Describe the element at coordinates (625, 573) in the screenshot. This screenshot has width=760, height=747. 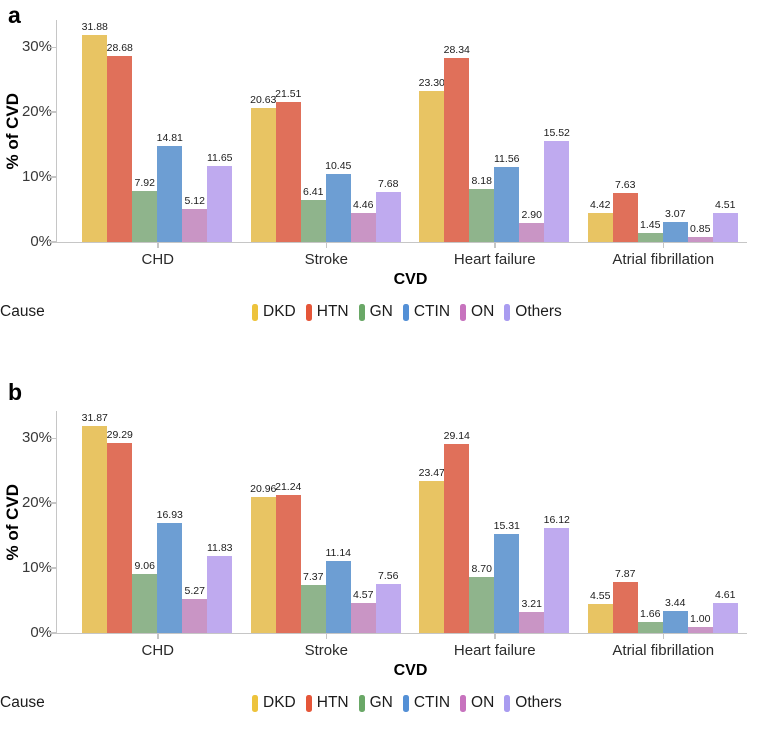
I see `bar-value-label: 7.87` at that location.